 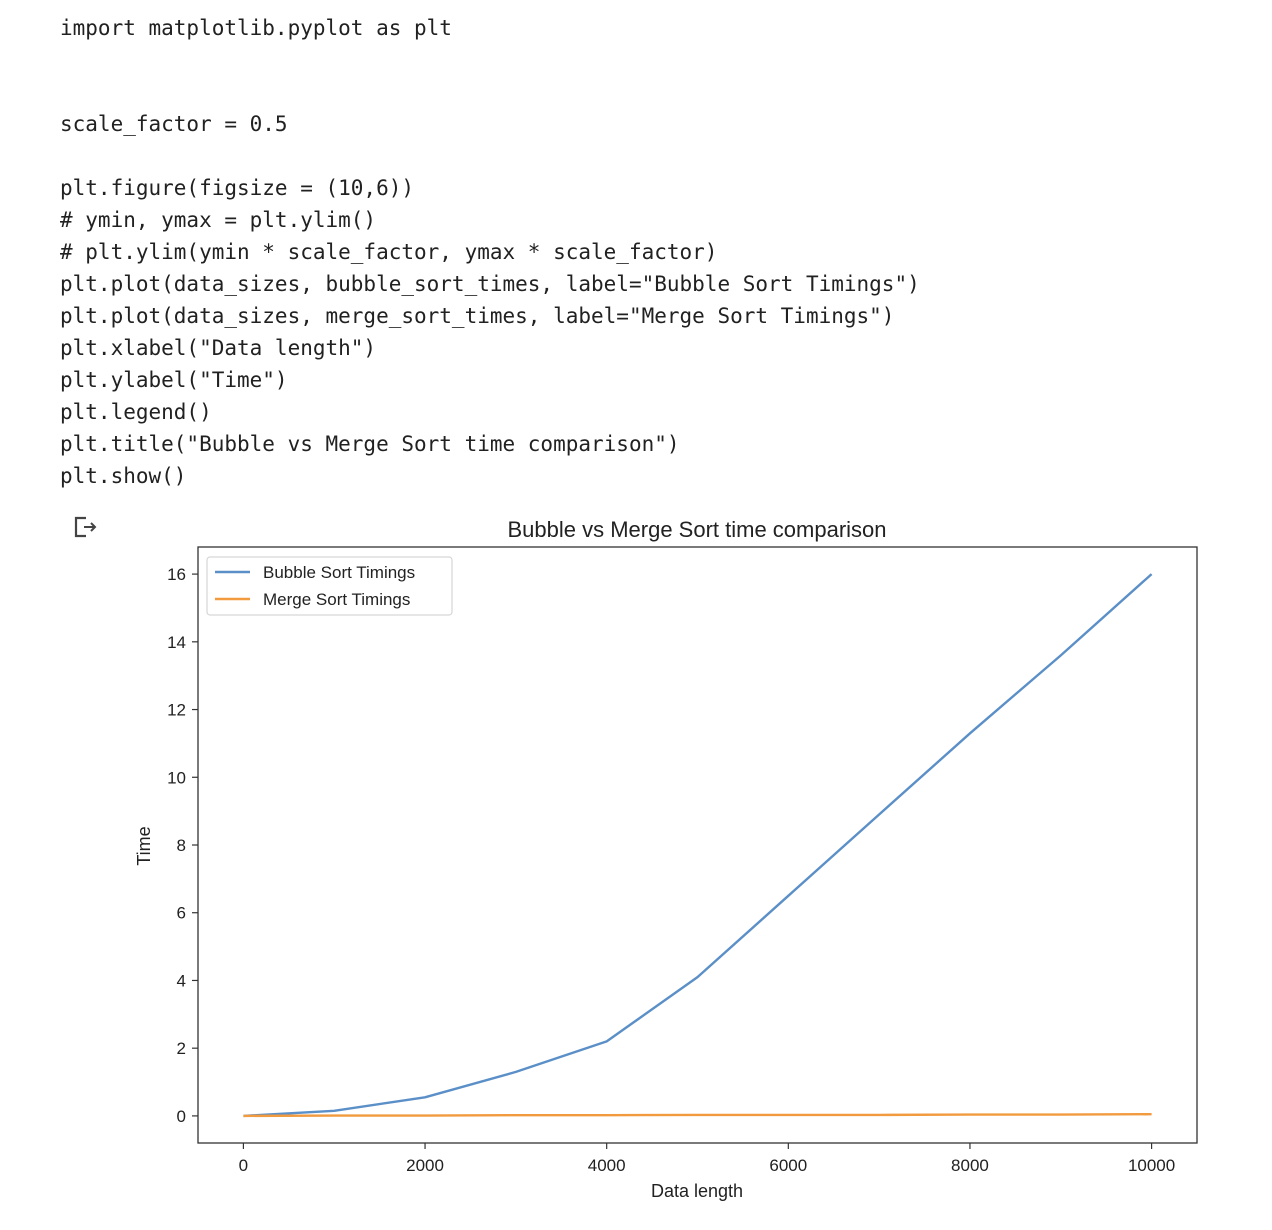 What do you see at coordinates (218, 348) in the screenshot?
I see `code-line: plt.xlabel("Data length")` at bounding box center [218, 348].